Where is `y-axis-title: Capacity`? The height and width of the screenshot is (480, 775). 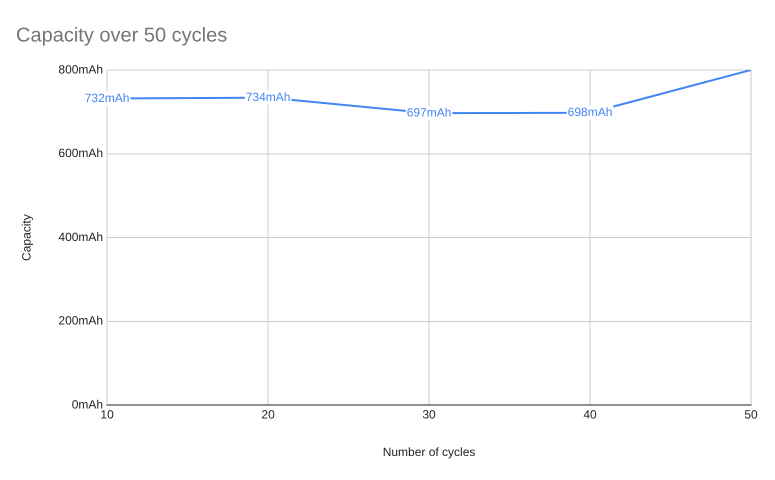 y-axis-title: Capacity is located at coordinates (27, 237).